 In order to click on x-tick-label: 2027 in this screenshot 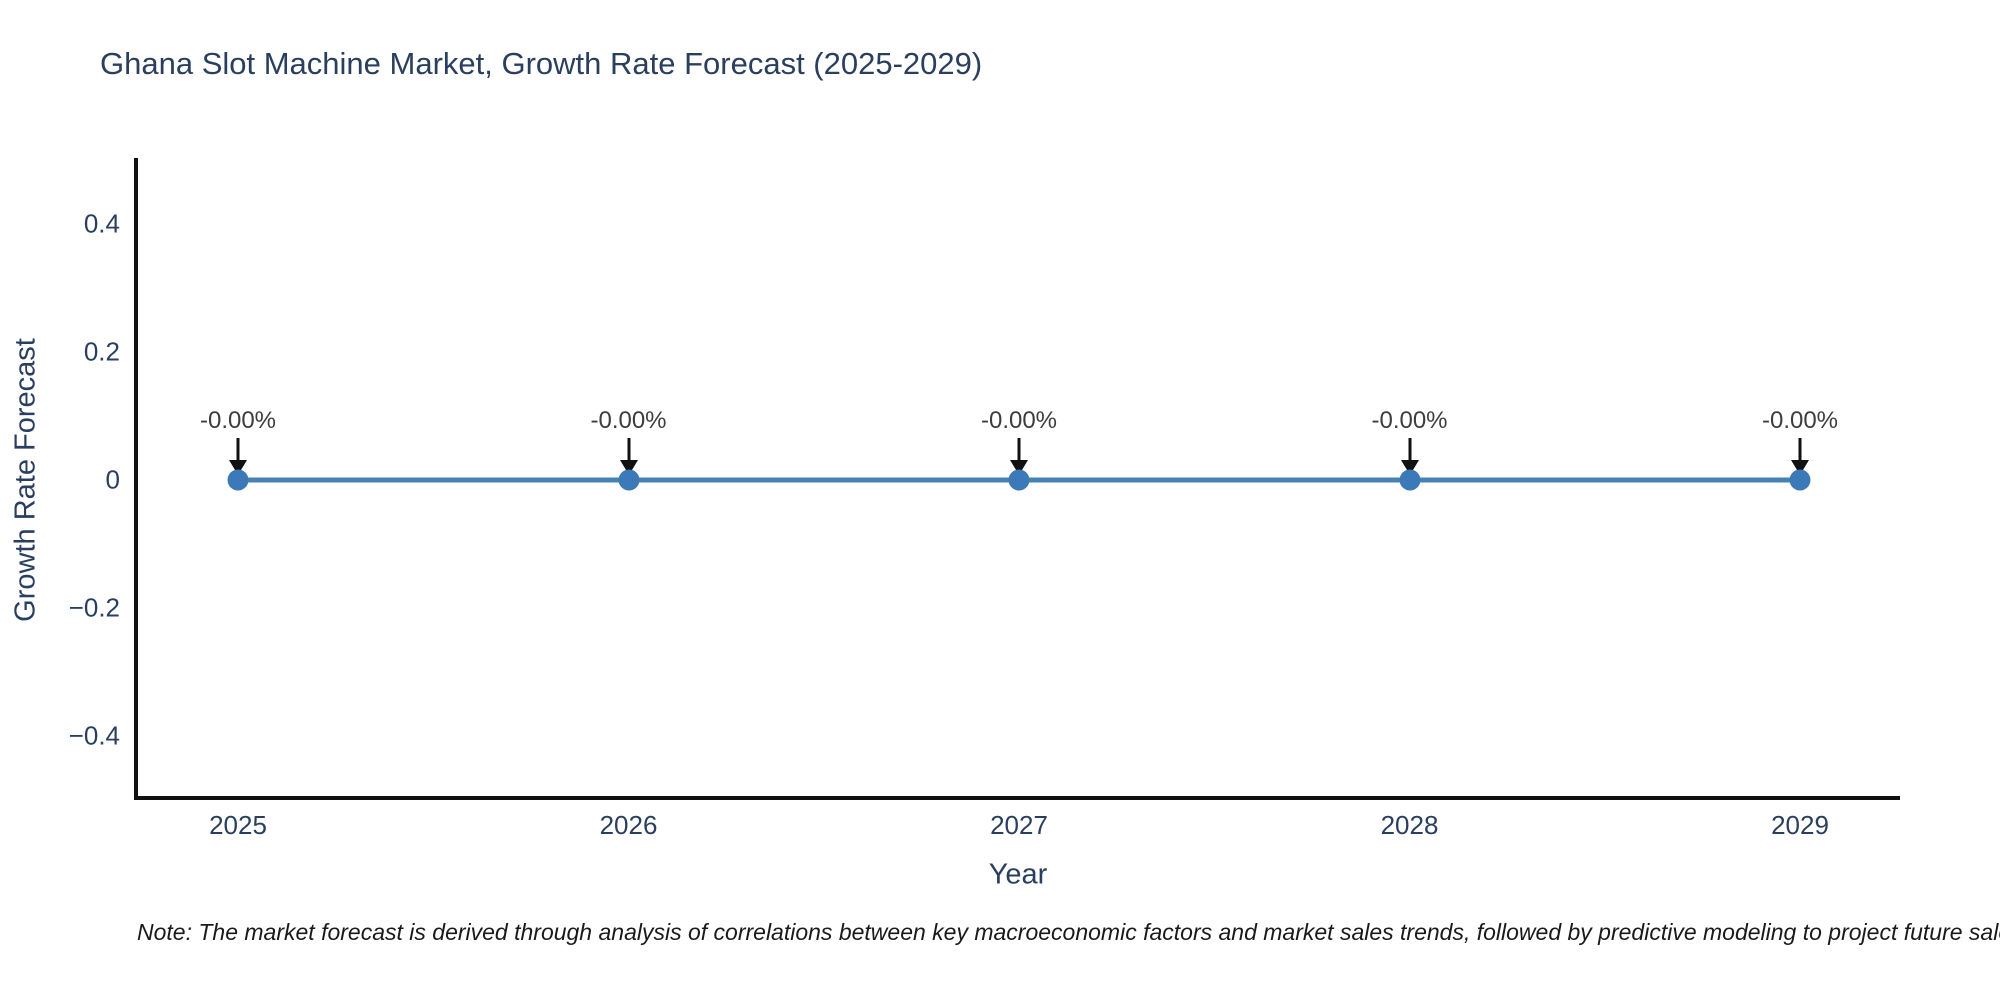, I will do `click(1019, 825)`.